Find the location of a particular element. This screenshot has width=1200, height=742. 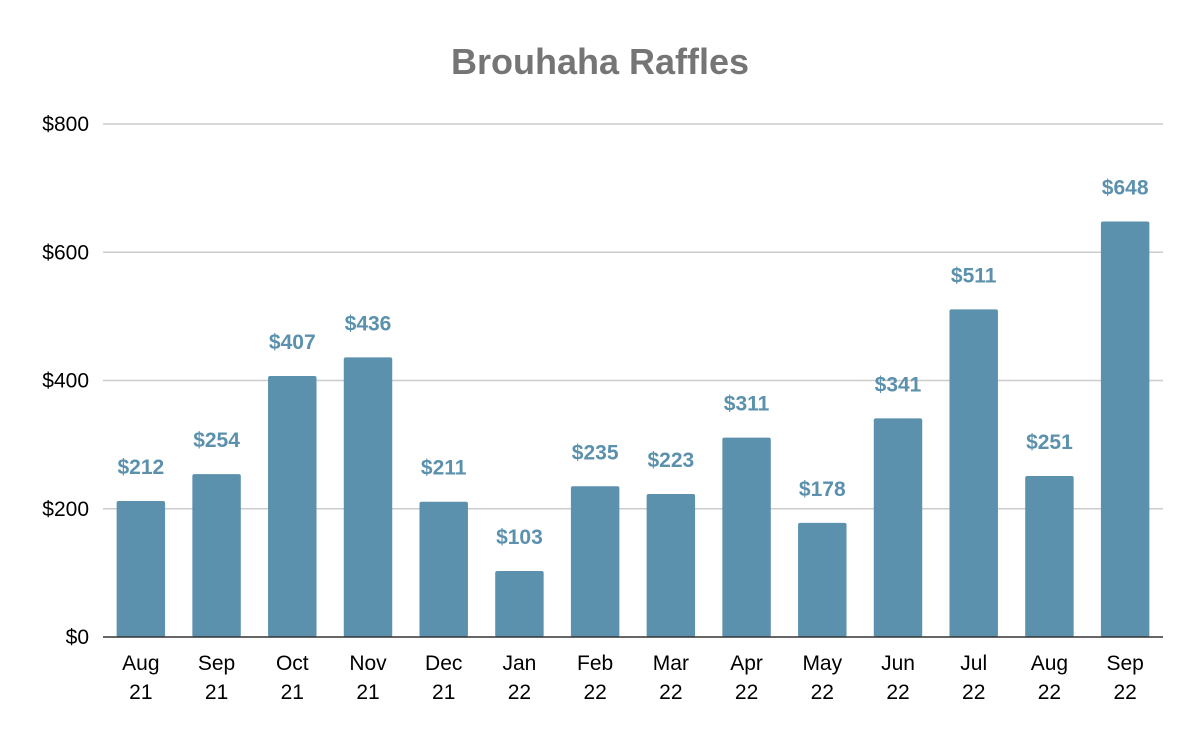

y-tick-label: $200 is located at coordinates (65, 509).